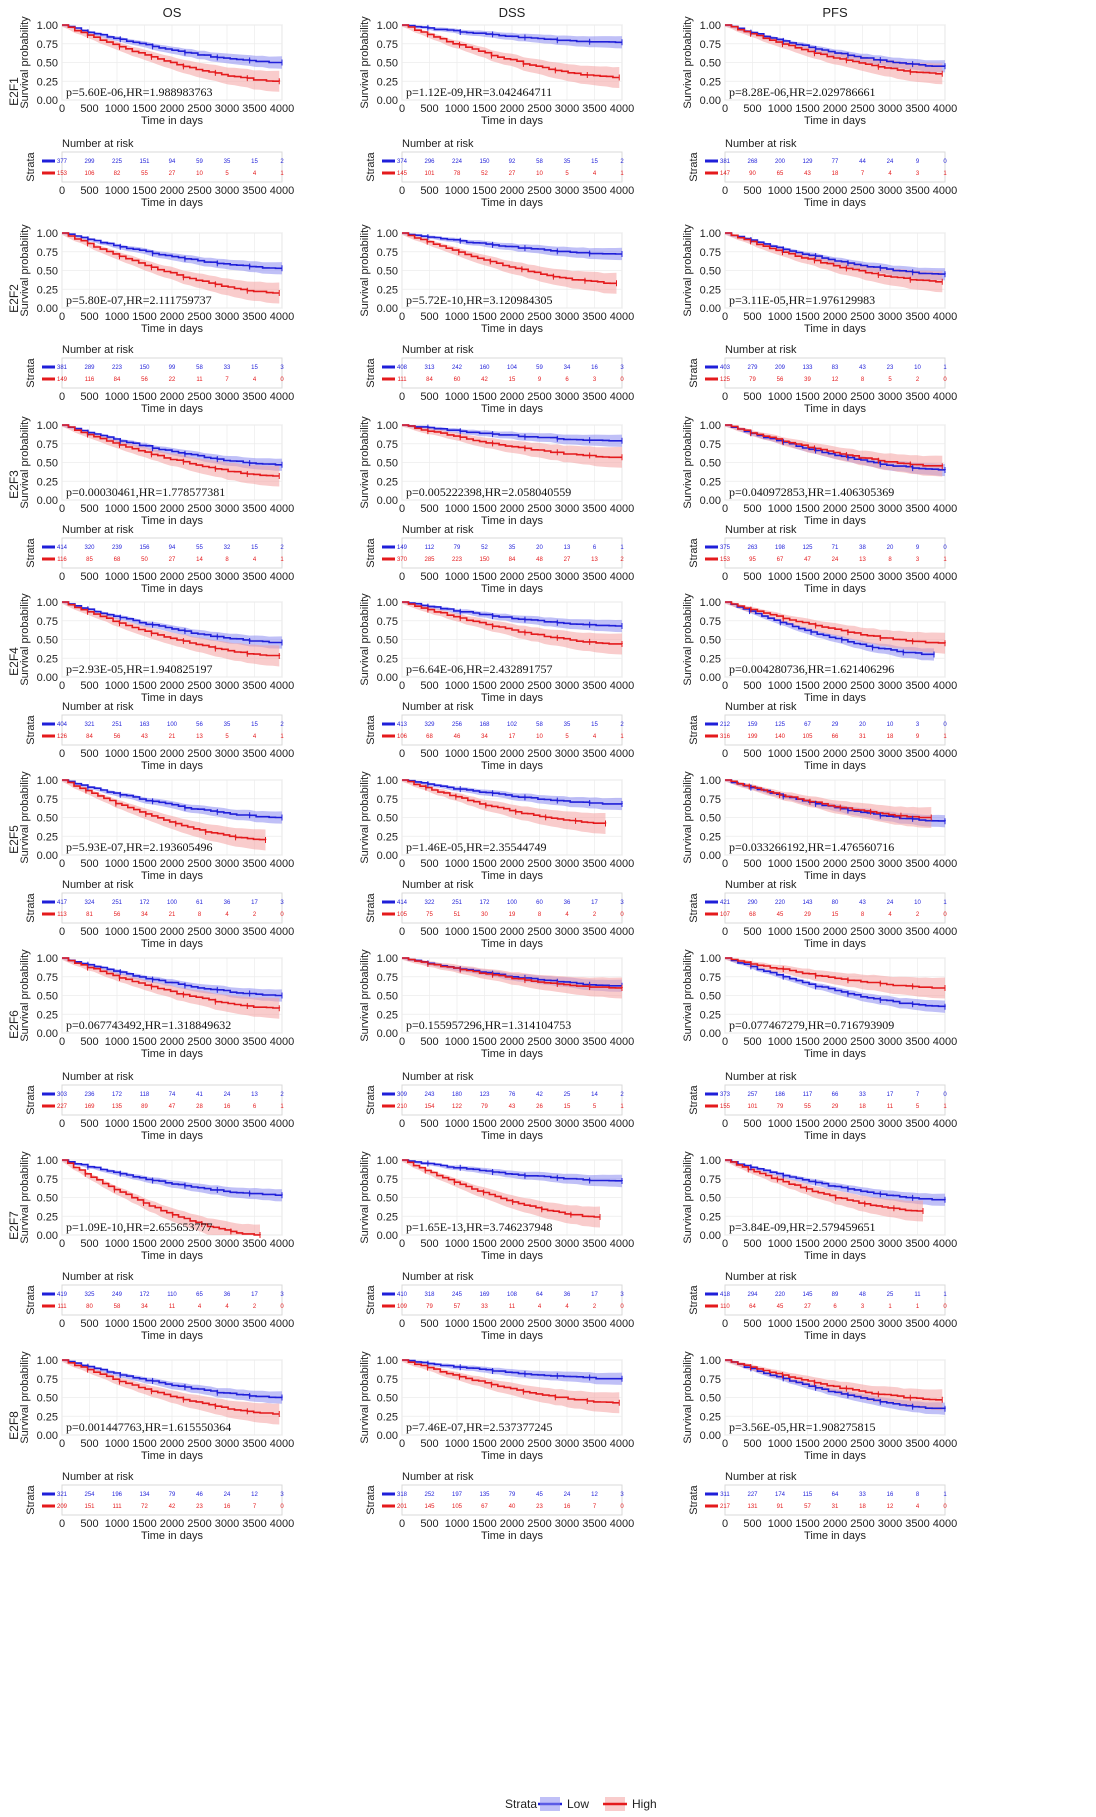 The image size is (1096, 1817). What do you see at coordinates (622, 725) in the screenshot?
I see `risk-count-low: 2` at bounding box center [622, 725].